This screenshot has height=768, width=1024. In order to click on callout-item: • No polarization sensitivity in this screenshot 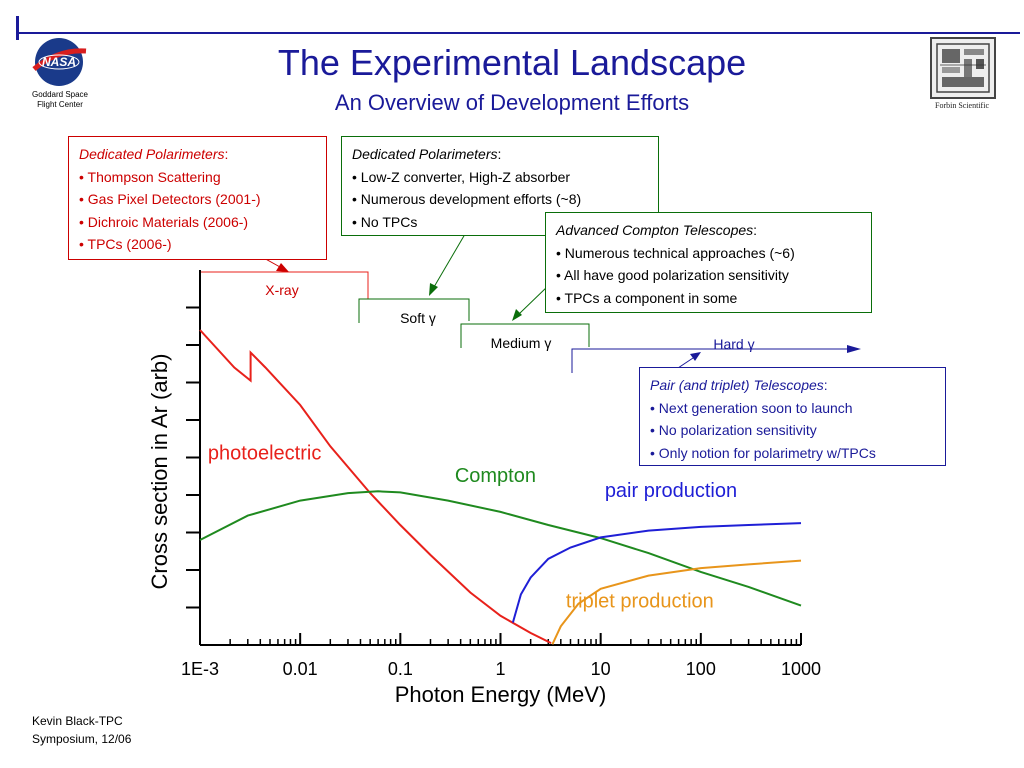, I will do `click(733, 430)`.